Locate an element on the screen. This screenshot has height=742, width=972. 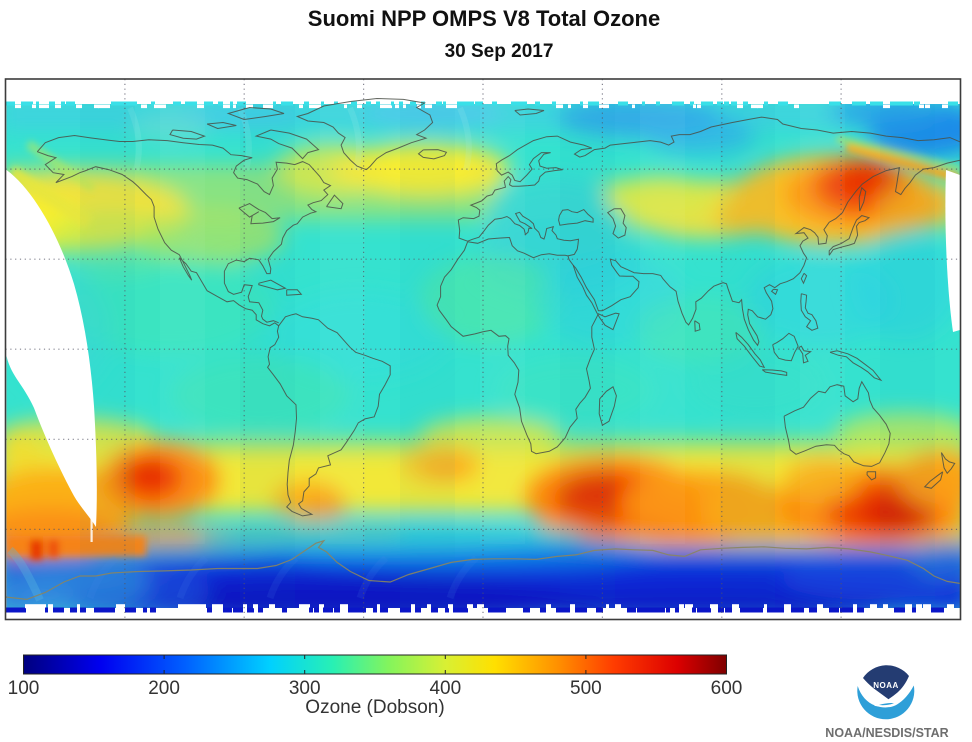
svg-text: 200 is located at coordinates (164, 688).